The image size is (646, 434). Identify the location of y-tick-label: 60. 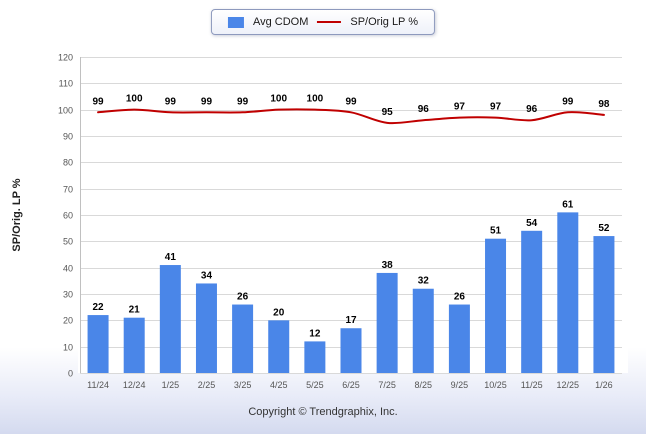
(68, 216).